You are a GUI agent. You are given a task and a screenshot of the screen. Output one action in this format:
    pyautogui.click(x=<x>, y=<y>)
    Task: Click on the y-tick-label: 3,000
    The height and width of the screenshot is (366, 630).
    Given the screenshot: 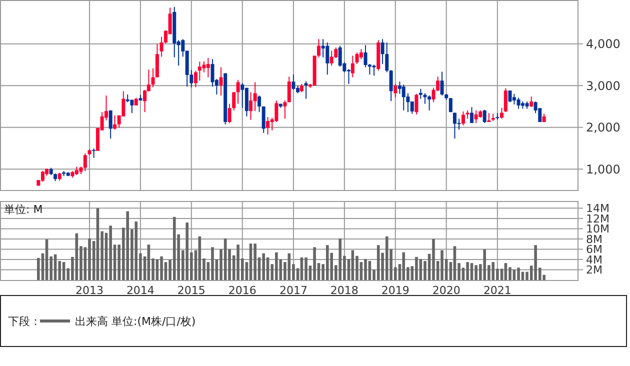 What is the action you would take?
    pyautogui.click(x=603, y=85)
    